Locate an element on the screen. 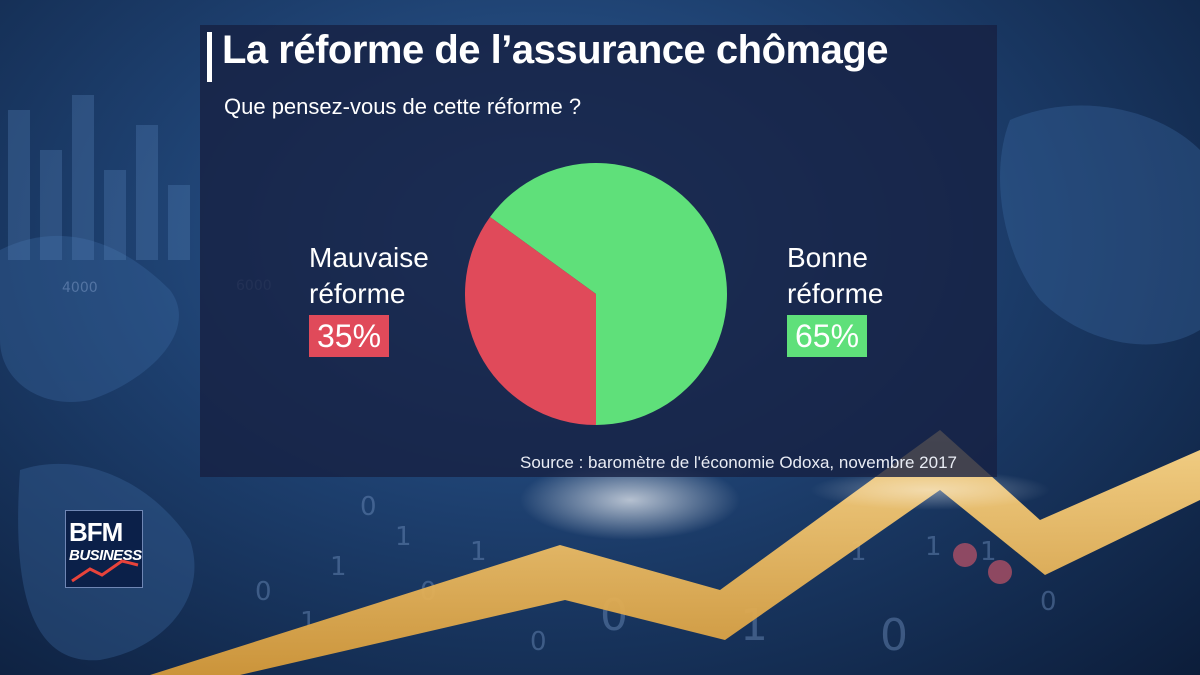 This screenshot has width=1200, height=675. logo-trend-icon is located at coordinates (105, 571).